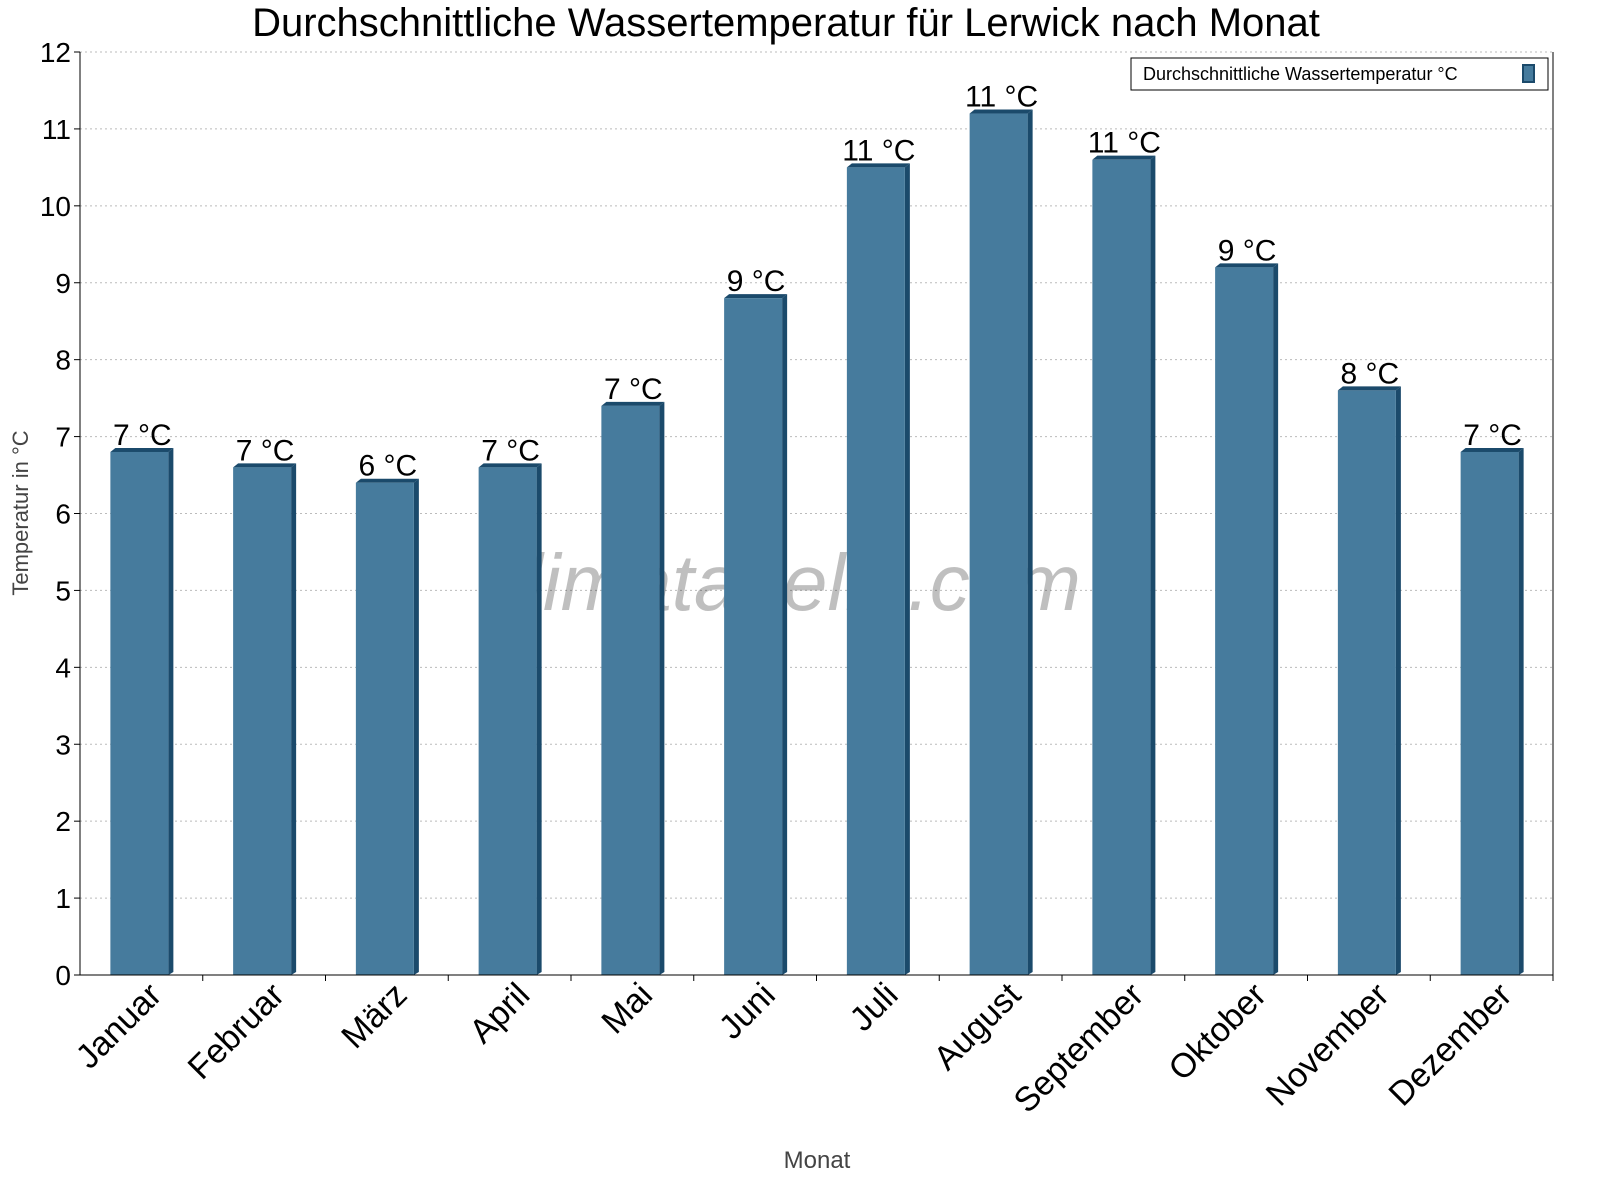 This screenshot has height=1200, width=1600. Describe the element at coordinates (1079, 1048) in the screenshot. I see `x-tick-label: September` at that location.